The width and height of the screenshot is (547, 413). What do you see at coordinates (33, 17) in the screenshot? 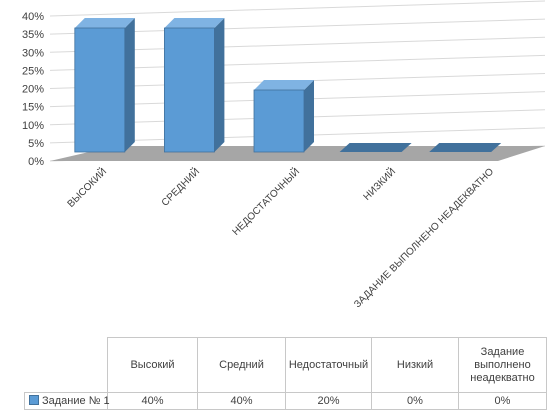
I see `y-tick-label: 40%` at bounding box center [33, 17].